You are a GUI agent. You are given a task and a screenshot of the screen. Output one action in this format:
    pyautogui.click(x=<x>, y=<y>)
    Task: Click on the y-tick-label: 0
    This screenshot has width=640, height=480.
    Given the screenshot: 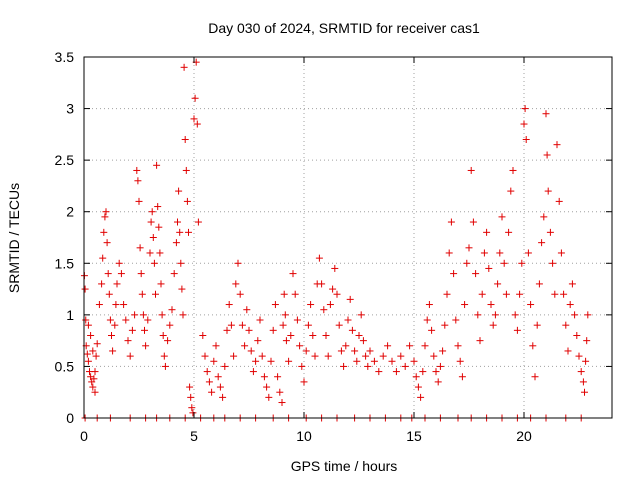 What is the action you would take?
    pyautogui.click(x=70, y=418)
    